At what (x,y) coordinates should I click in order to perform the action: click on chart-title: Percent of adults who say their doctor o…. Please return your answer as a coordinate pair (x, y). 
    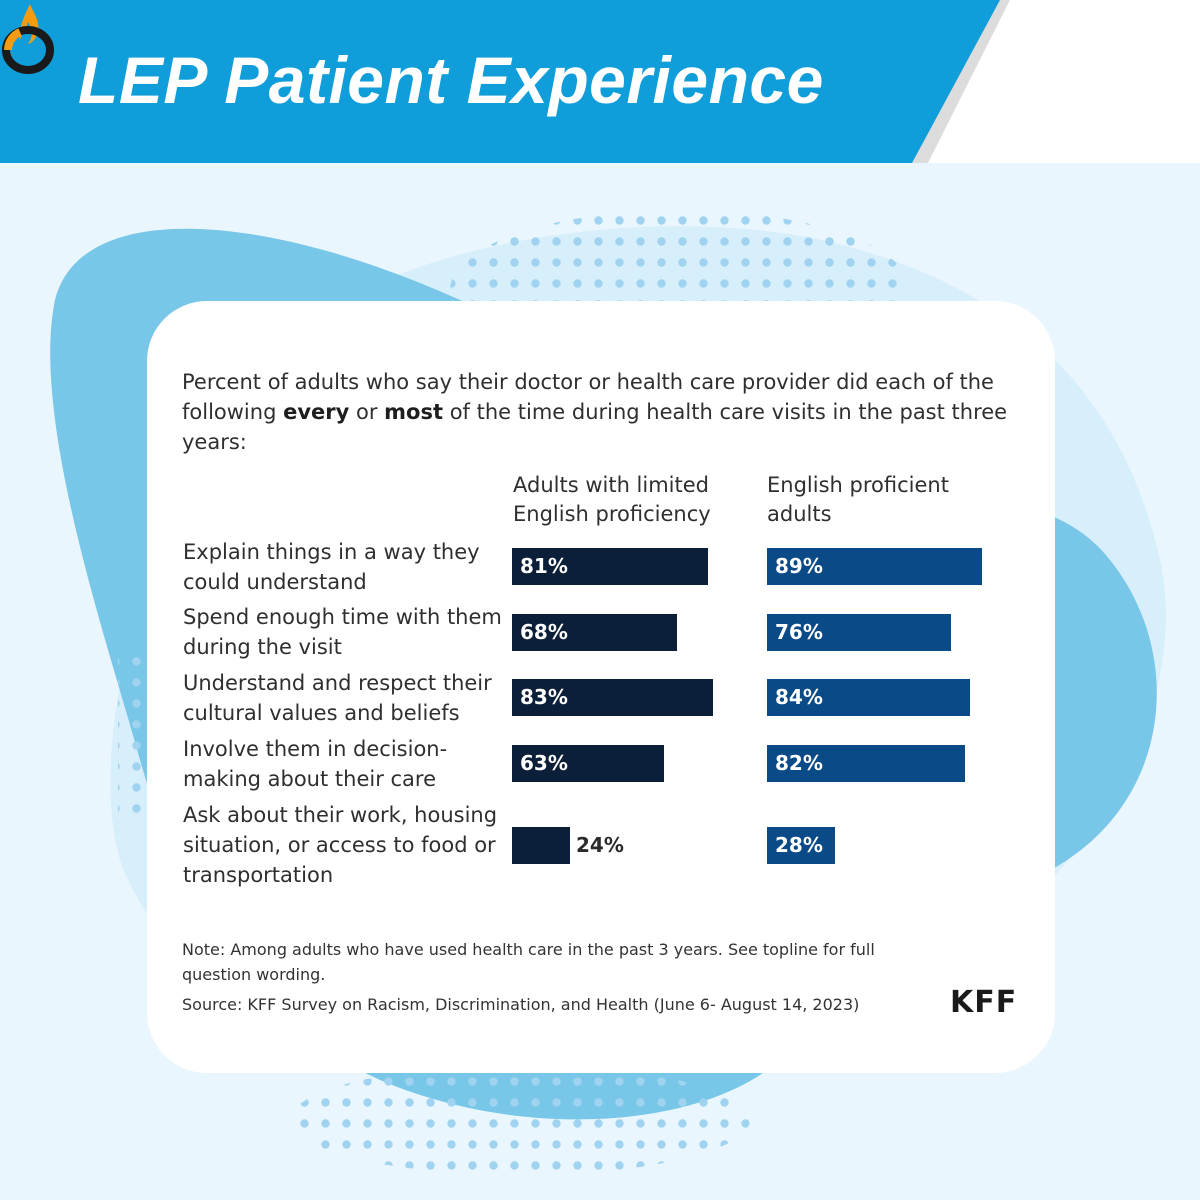
    Looking at the image, I should click on (602, 412).